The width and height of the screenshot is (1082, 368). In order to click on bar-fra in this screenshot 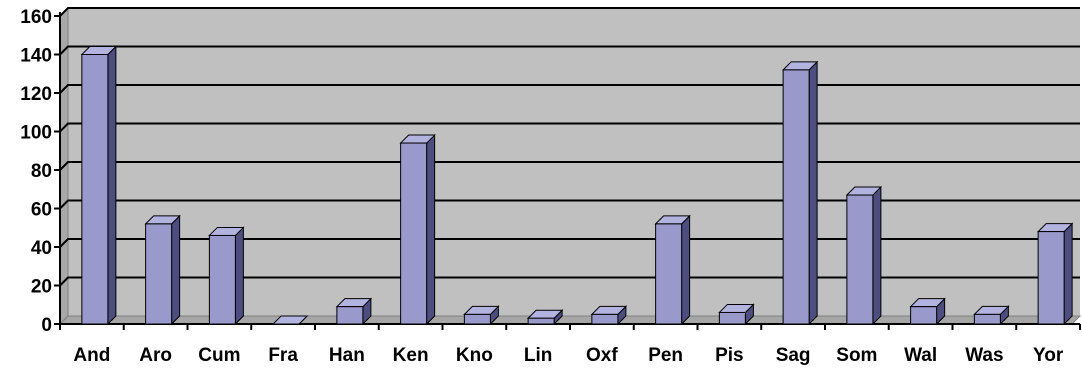, I will do `click(290, 320)`.